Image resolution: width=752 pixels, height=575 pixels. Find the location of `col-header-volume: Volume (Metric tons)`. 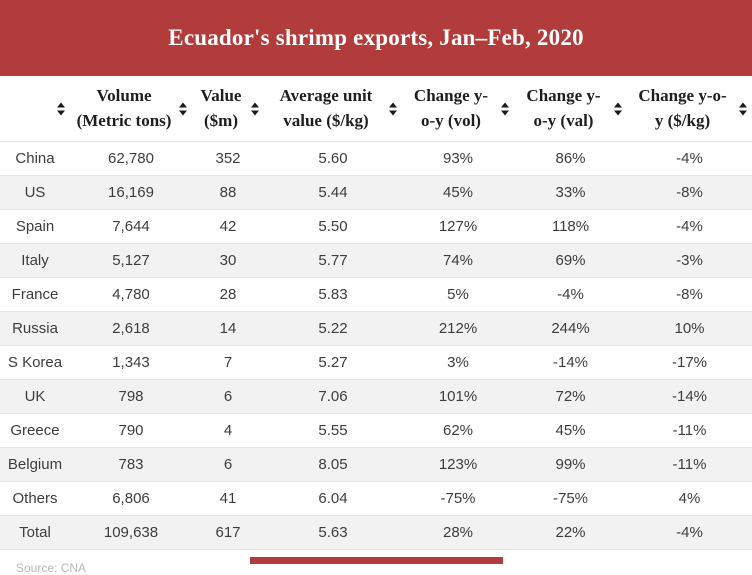

col-header-volume: Volume (Metric tons) is located at coordinates (131, 109).